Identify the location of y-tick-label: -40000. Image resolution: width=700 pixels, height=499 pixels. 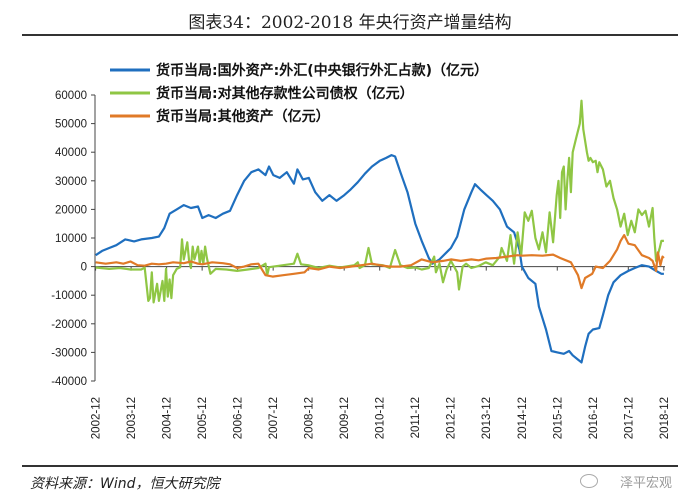
(69, 382).